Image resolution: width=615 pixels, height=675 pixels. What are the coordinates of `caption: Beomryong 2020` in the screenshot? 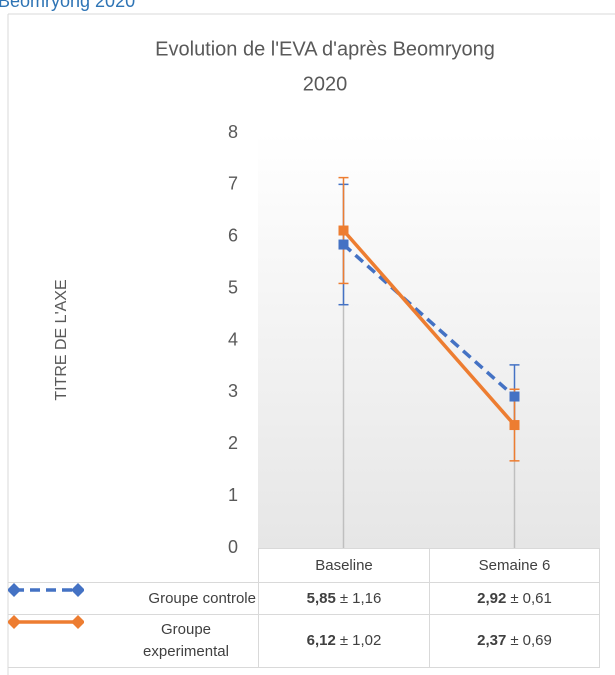 It's located at (67, 5).